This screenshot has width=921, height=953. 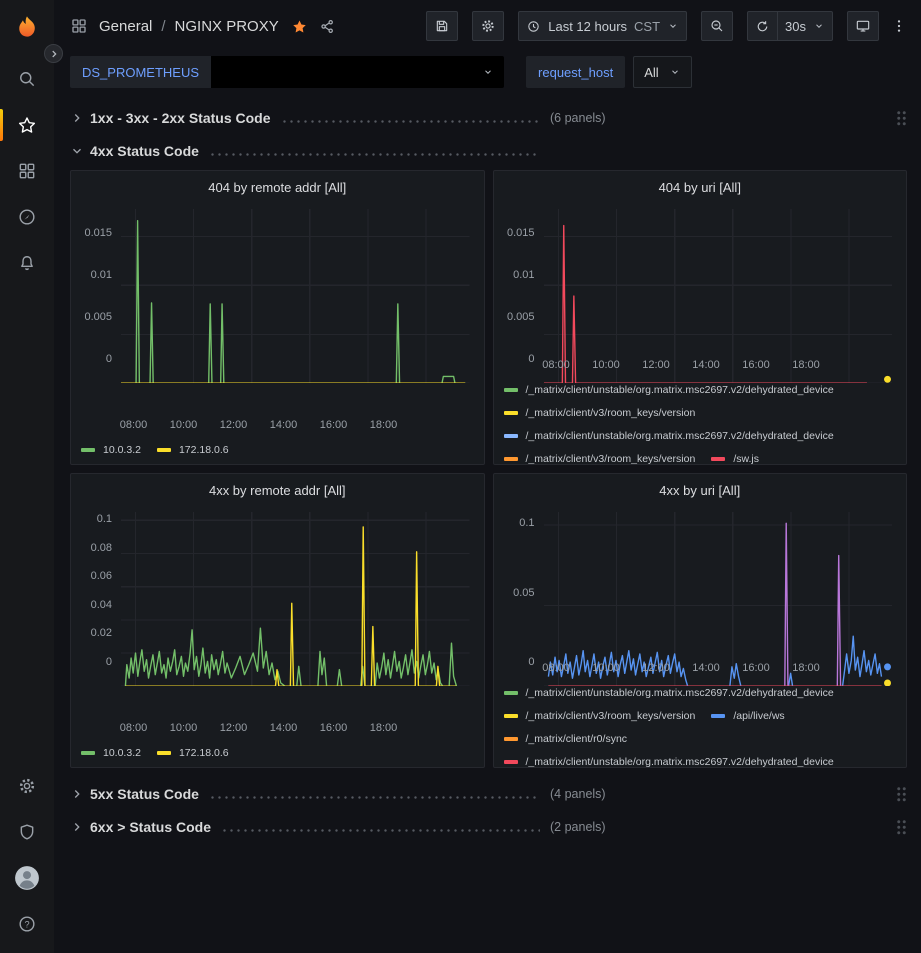 What do you see at coordinates (899, 26) in the screenshot?
I see `kebab-menu-button` at bounding box center [899, 26].